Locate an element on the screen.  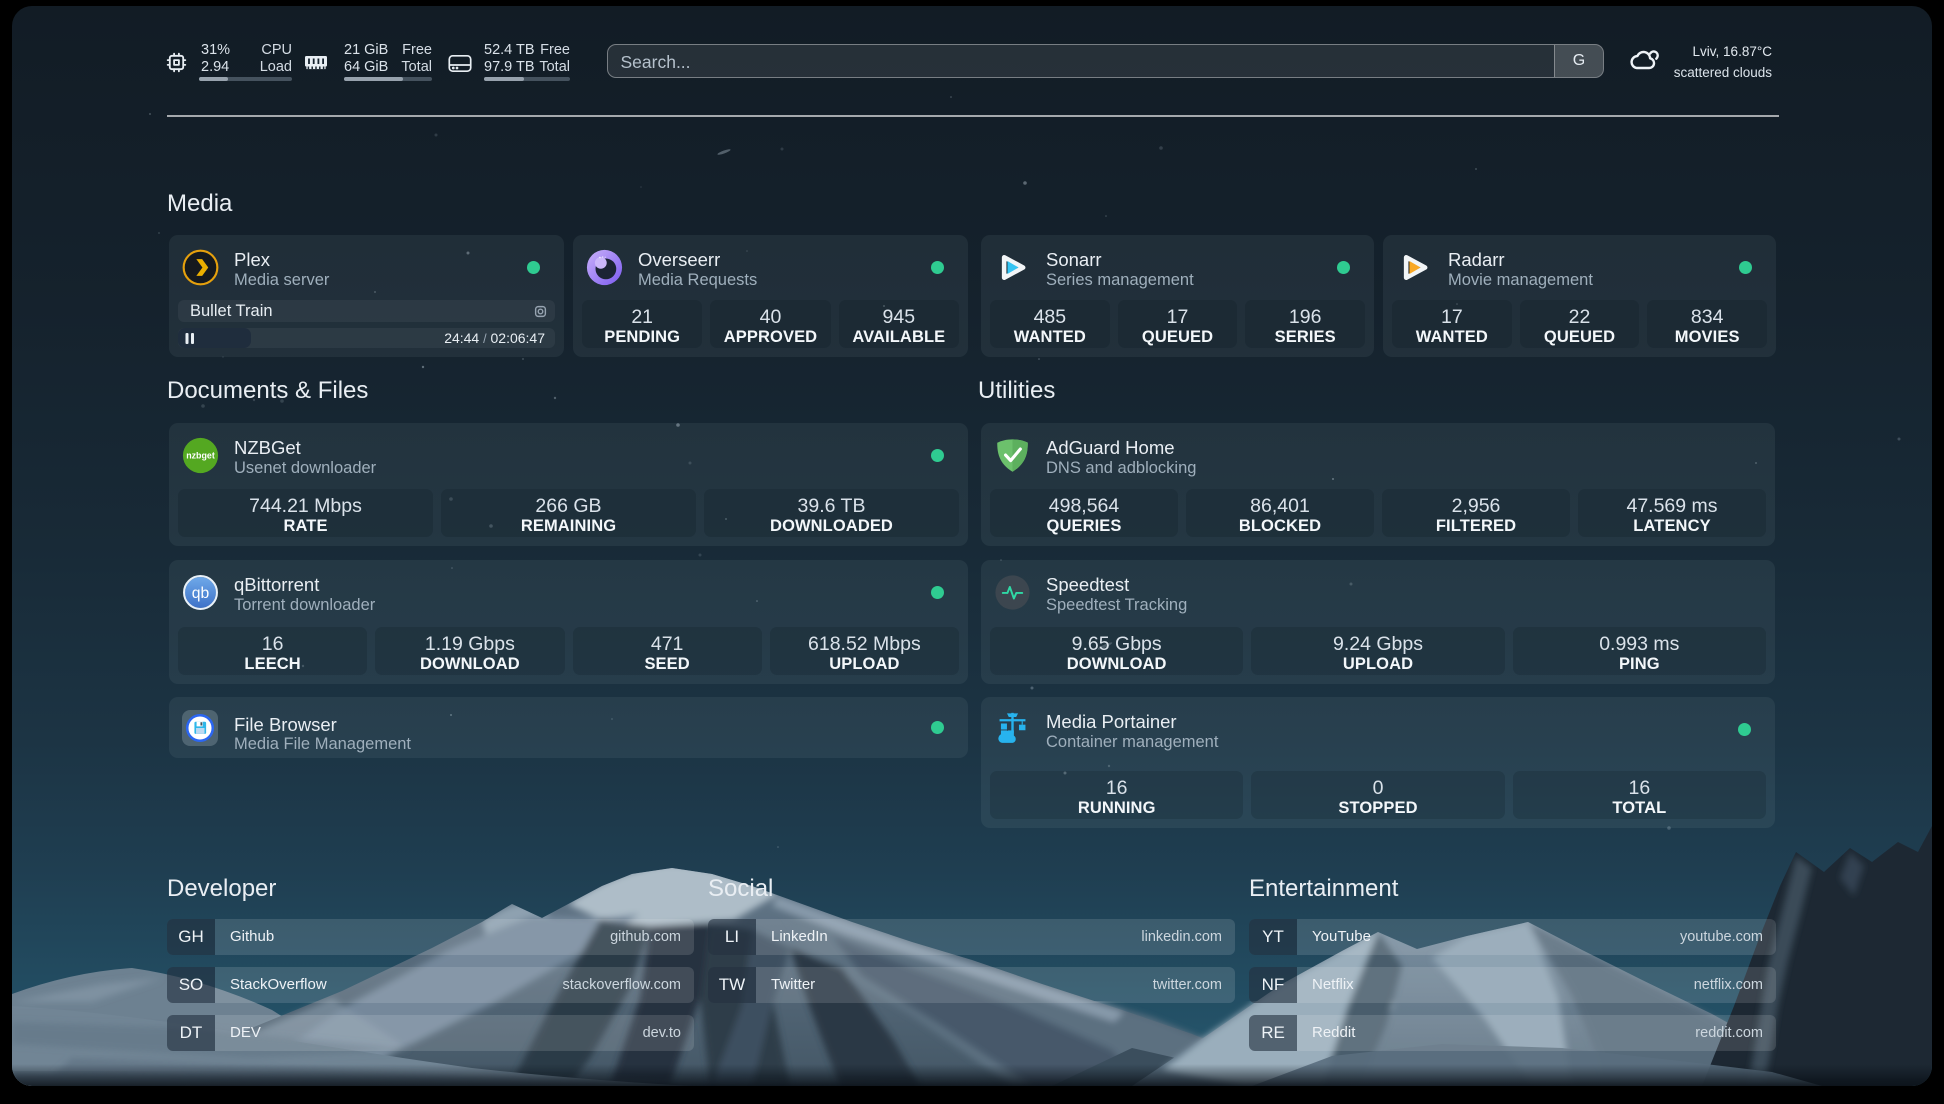
svg-text: nzbget is located at coordinates (200, 456).